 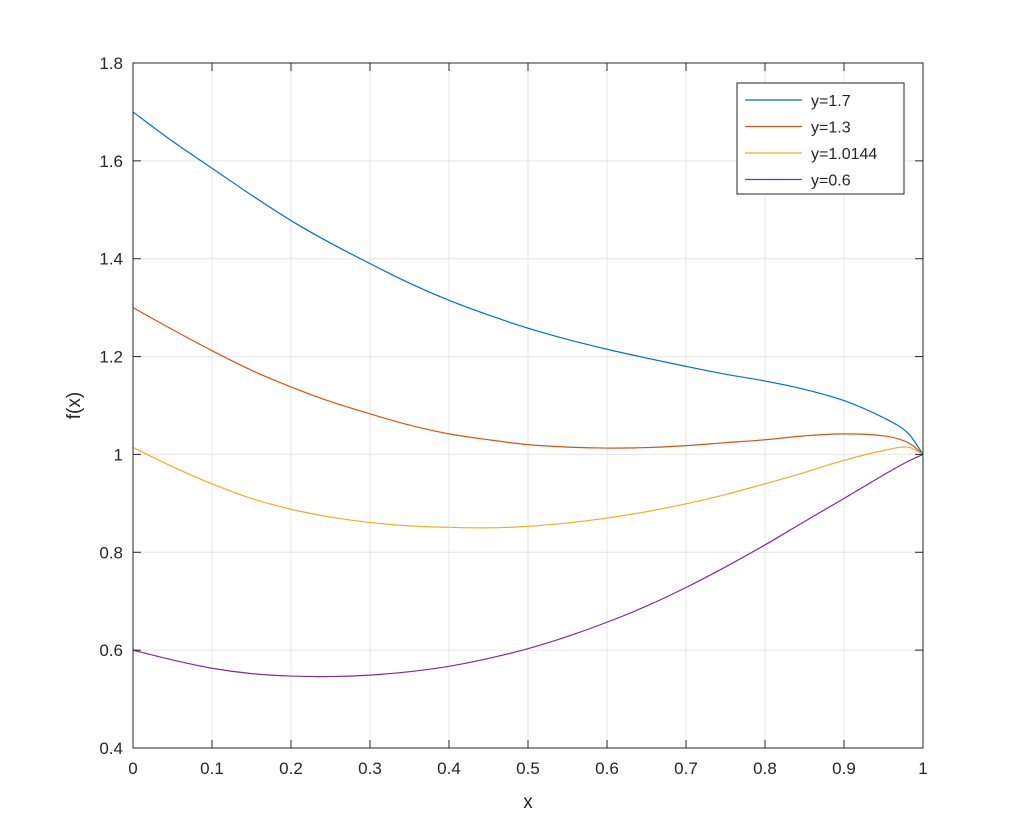 What do you see at coordinates (132, 768) in the screenshot?
I see `x-tick-label: 0` at bounding box center [132, 768].